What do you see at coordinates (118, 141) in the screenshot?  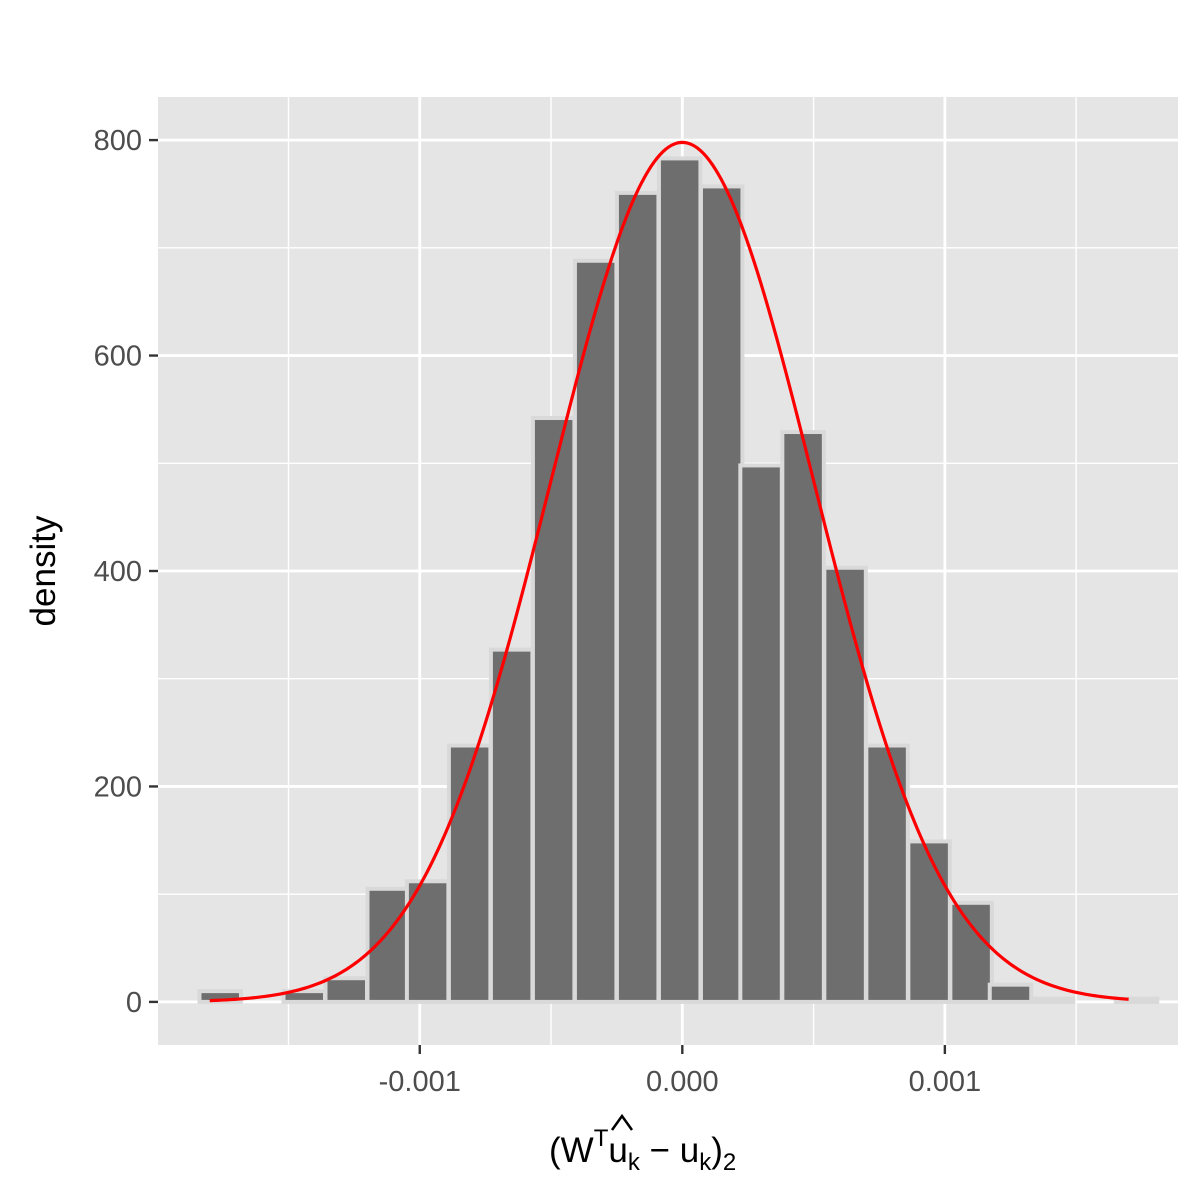 I see `y-tick-label-4: 800` at bounding box center [118, 141].